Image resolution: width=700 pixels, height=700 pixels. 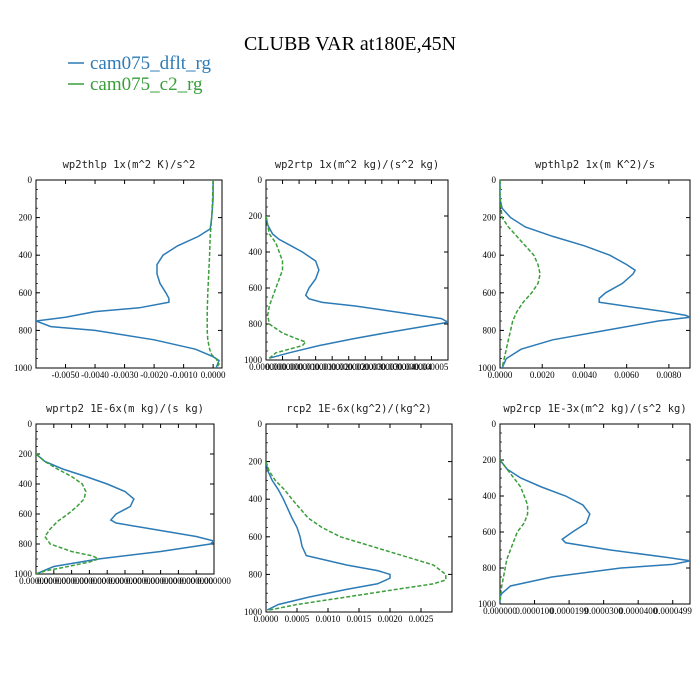 I want to click on legend-label-dflt: cam075_dflt_rg, so click(x=151, y=63).